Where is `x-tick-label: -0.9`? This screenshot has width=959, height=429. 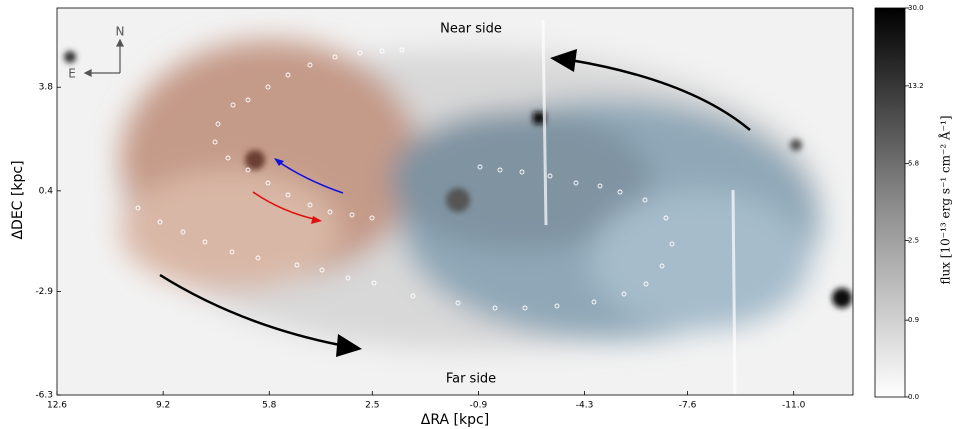 x-tick-label: -0.9 is located at coordinates (479, 406).